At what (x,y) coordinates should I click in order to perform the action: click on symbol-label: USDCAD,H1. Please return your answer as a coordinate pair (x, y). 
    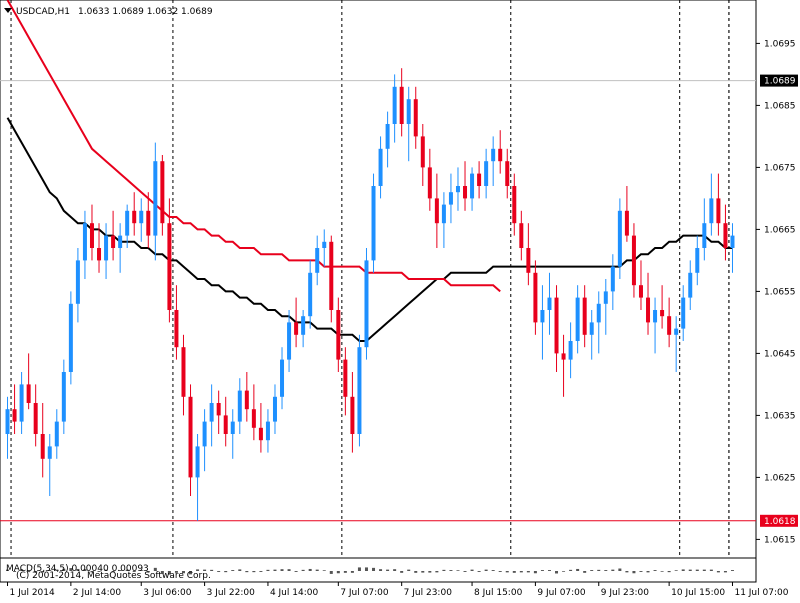
    Looking at the image, I should click on (43, 12).